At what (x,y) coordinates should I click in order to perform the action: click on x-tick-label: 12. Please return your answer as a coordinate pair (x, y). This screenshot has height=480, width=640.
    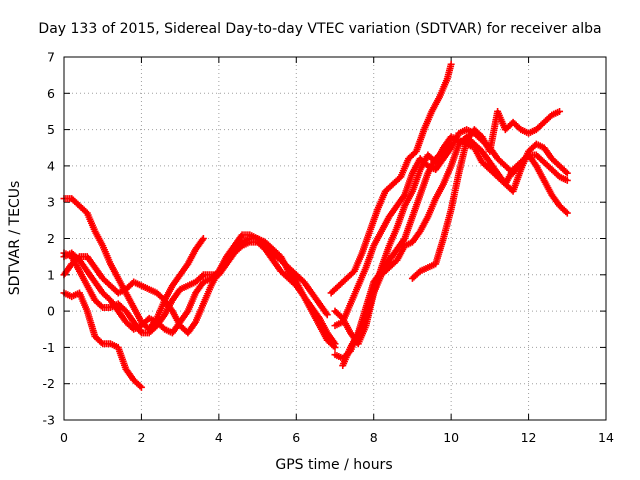
    Looking at the image, I should click on (529, 437).